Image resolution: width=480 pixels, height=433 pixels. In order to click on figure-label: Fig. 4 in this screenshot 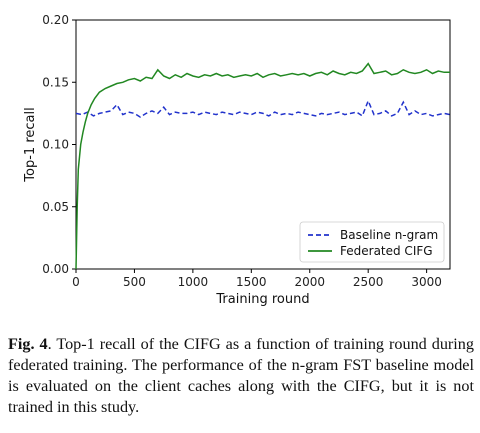, I will do `click(28, 344)`.